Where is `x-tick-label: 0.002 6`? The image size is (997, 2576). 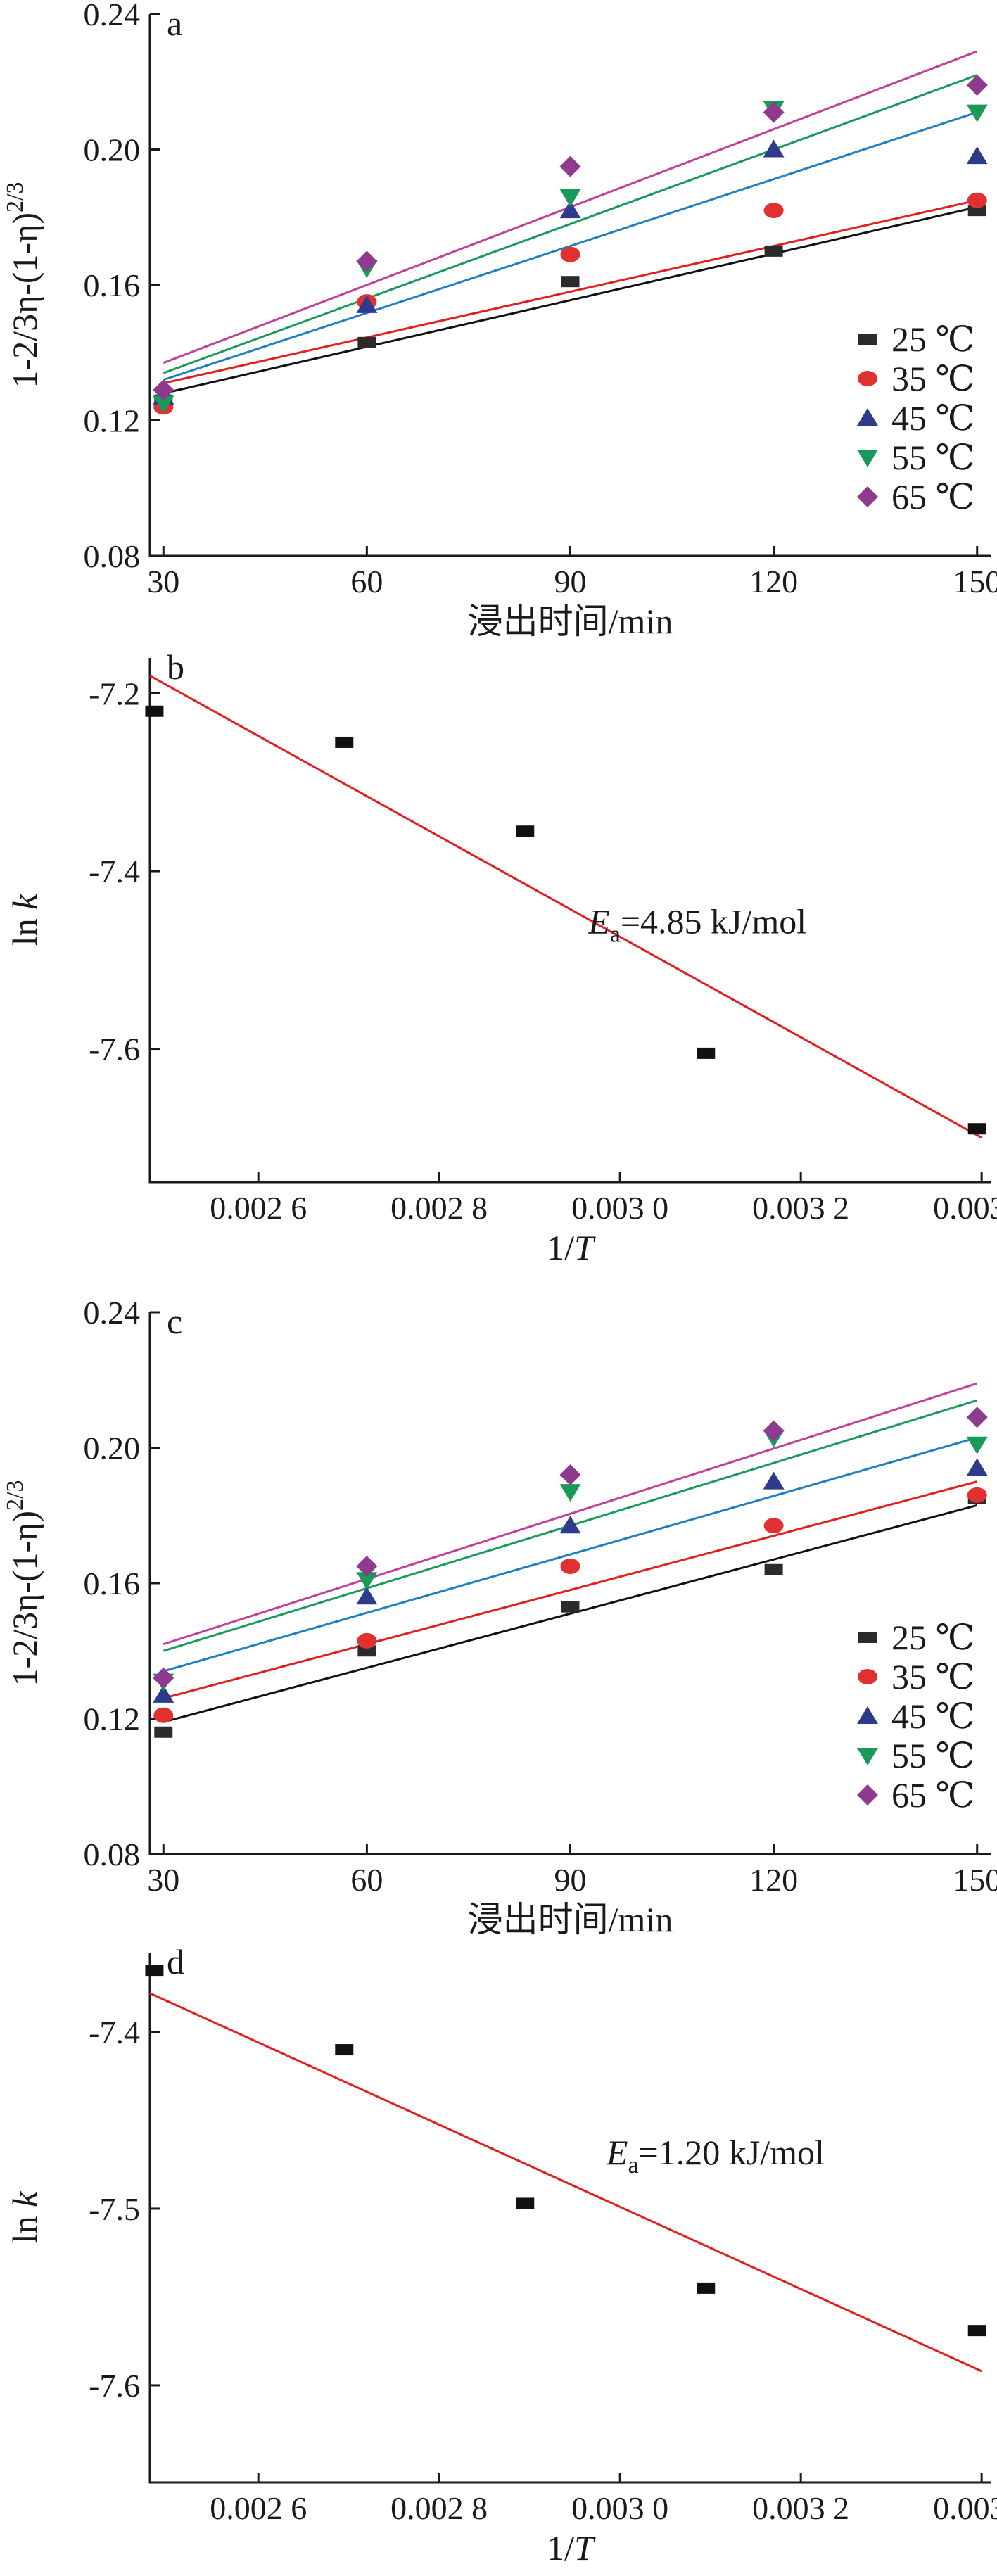 x-tick-label: 0.002 6 is located at coordinates (258, 1208).